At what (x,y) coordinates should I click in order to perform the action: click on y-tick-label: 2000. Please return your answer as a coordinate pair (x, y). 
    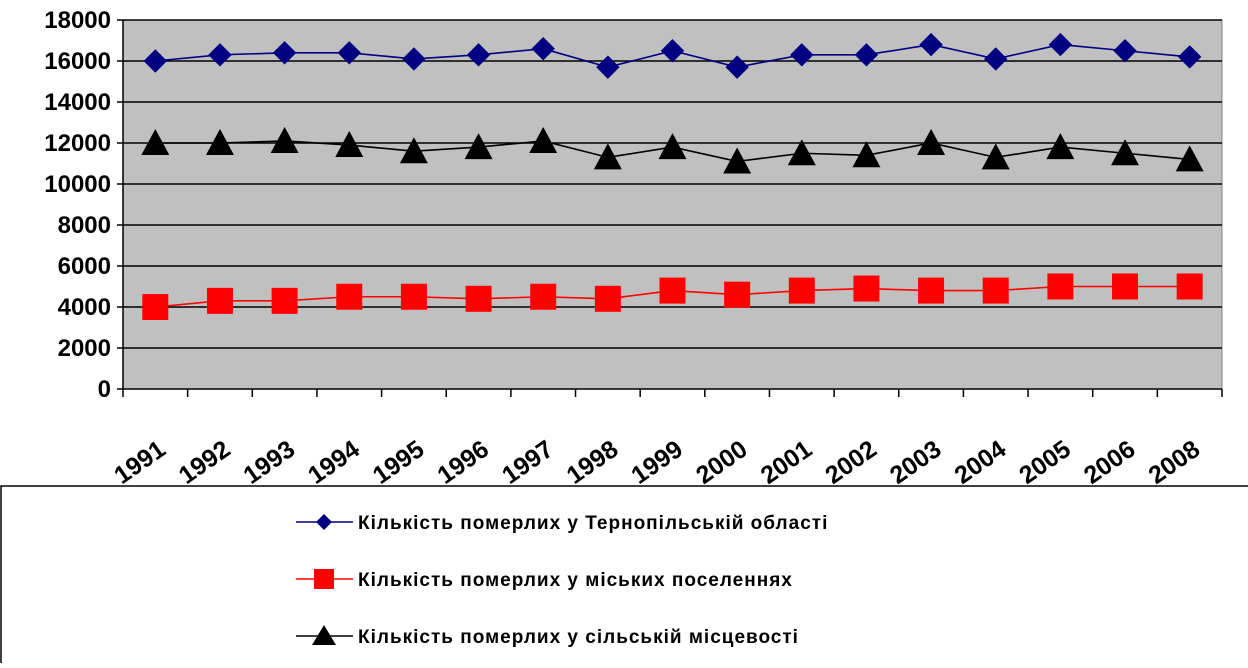
    Looking at the image, I should click on (84, 348).